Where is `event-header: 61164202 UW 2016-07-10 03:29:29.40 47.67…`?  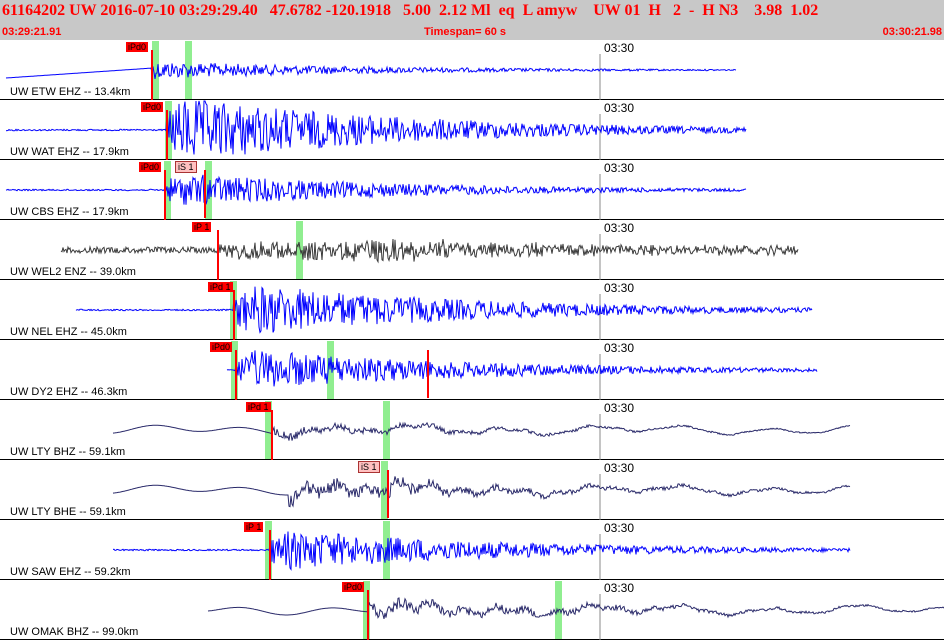 event-header: 61164202 UW 2016-07-10 03:29:29.40 47.67… is located at coordinates (472, 20).